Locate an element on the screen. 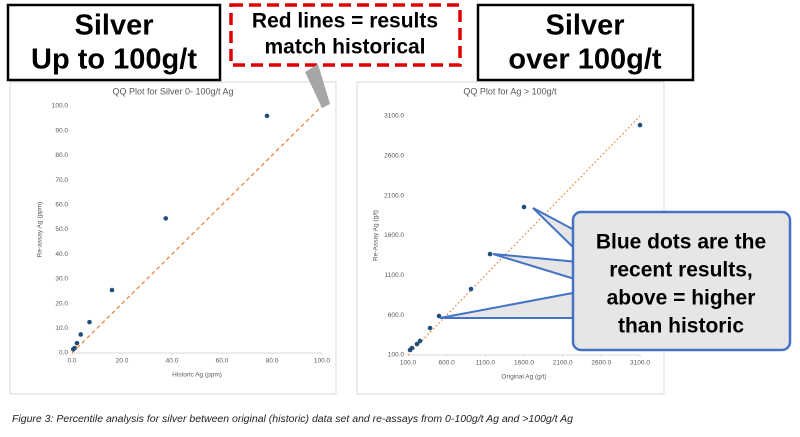 The image size is (800, 437). x-tick-label: 600.0 is located at coordinates (447, 363).